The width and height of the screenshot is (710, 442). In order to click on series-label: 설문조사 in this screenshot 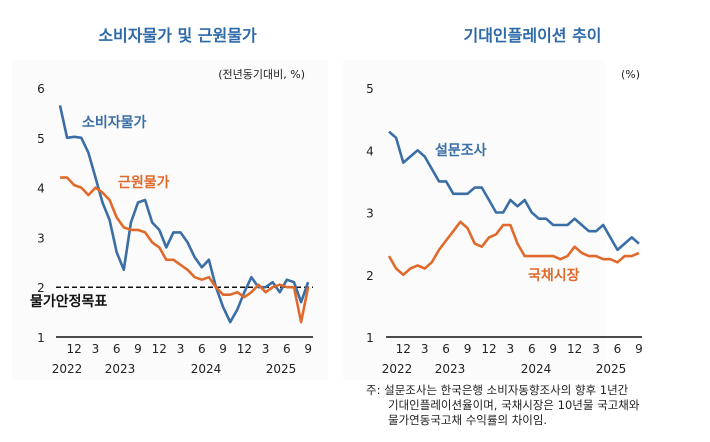, I will do `click(461, 151)`.